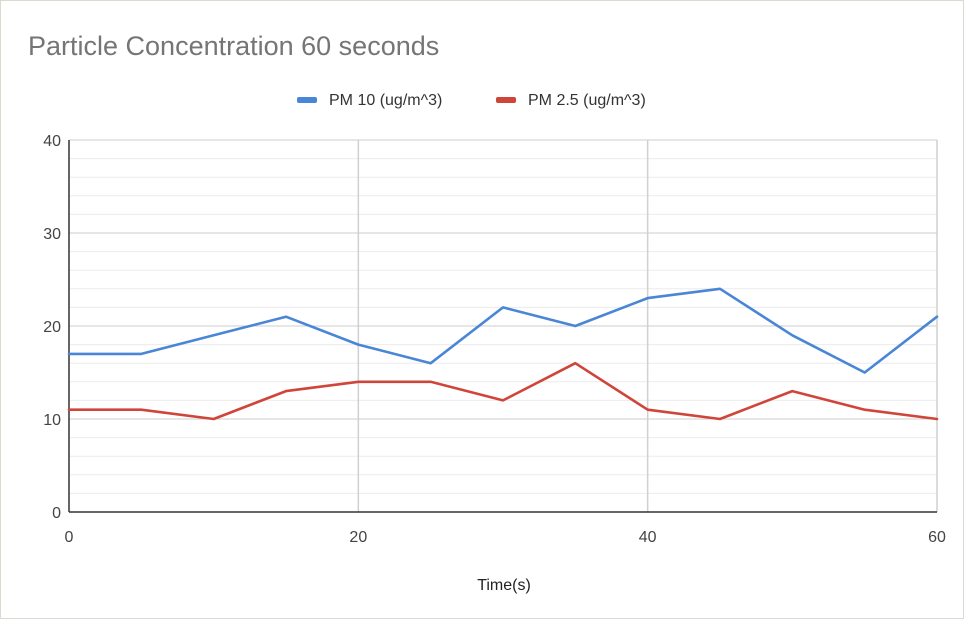  Describe the element at coordinates (52, 420) in the screenshot. I see `y-tick-label: 10` at that location.